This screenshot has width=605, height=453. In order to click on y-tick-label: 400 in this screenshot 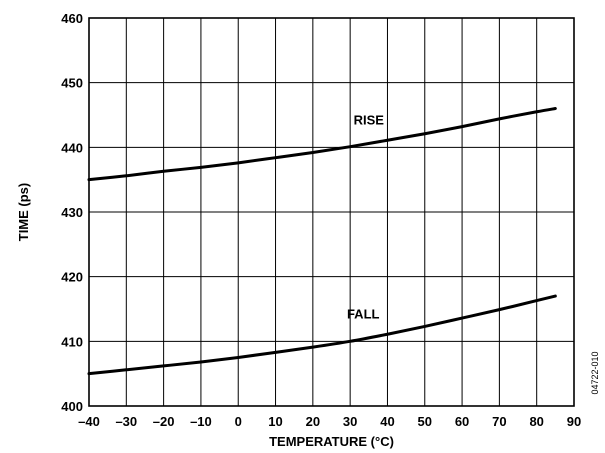, I will do `click(72, 406)`.